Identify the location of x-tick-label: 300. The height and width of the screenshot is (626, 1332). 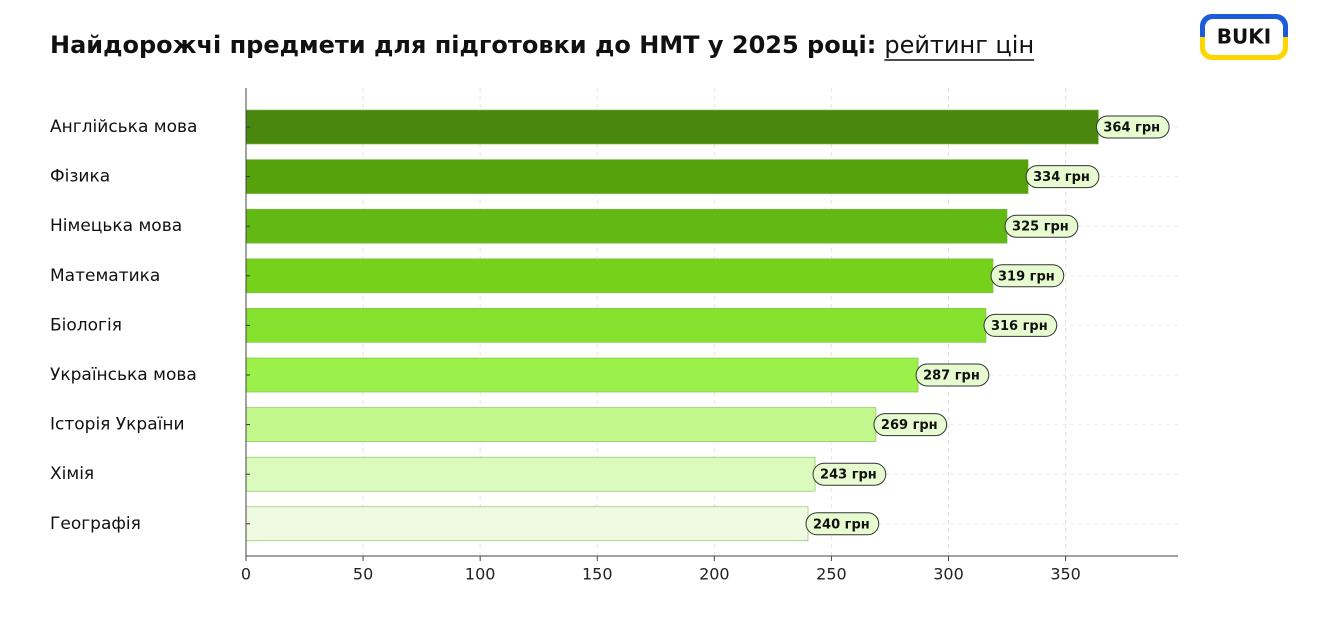
(948, 574).